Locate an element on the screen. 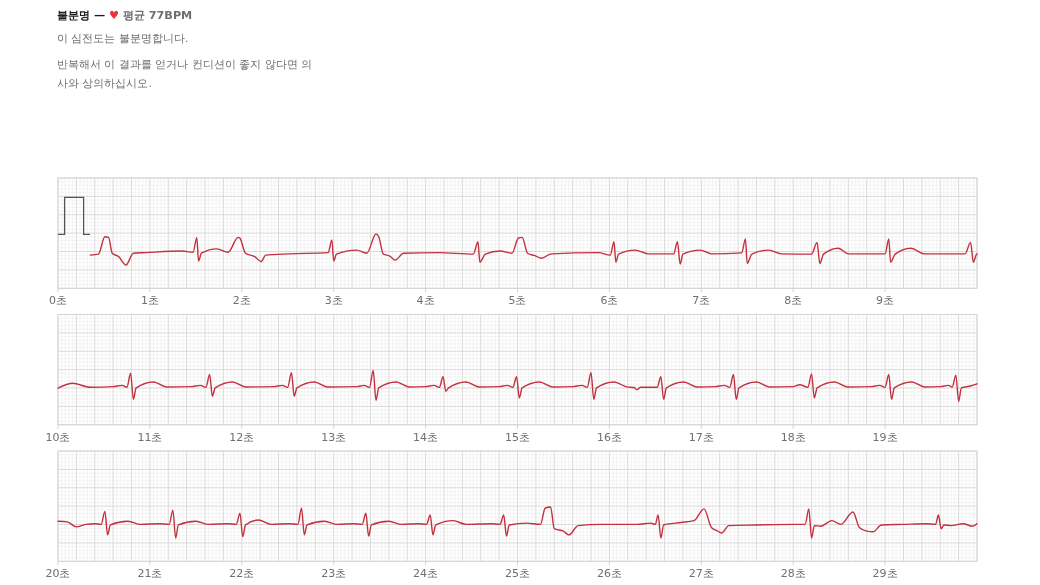 This screenshot has width=1040, height=585. x-tick-label: 28초 is located at coordinates (793, 574).